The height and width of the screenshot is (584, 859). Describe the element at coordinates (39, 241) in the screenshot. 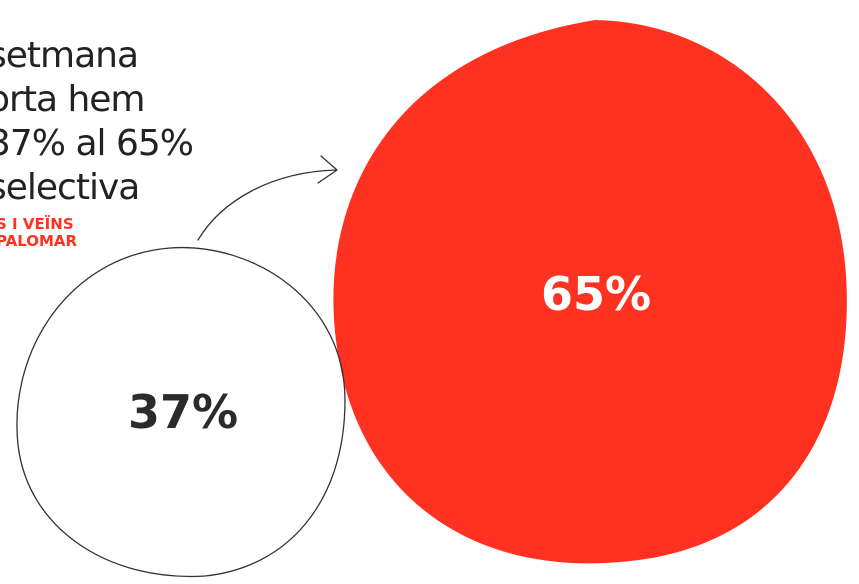

I see `byline-line: PALOMAR` at that location.